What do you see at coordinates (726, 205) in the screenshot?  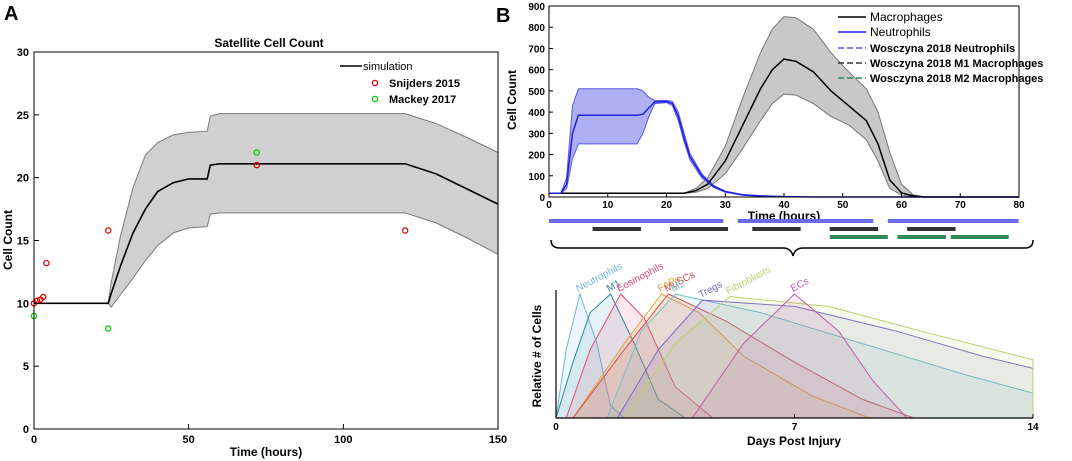 I see `x-tick-label: 30` at bounding box center [726, 205].